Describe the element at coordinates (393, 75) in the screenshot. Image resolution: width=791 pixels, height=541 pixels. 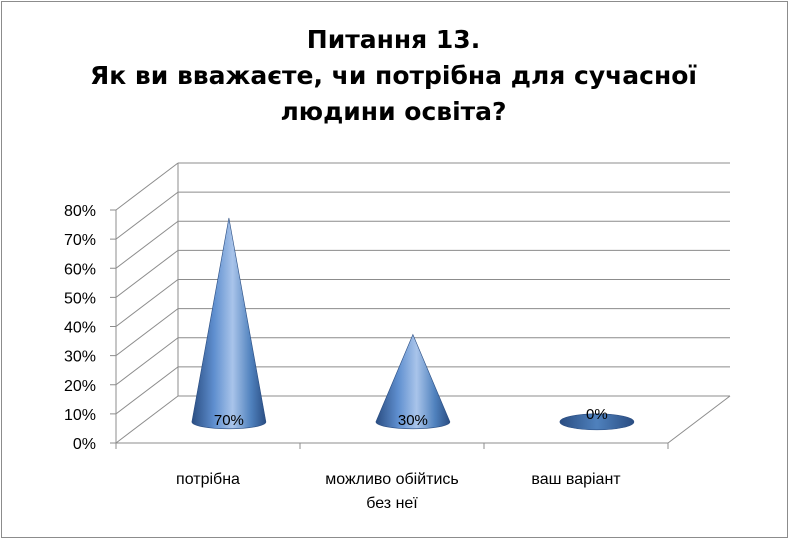
I see `chart-title-line-2: Як ви вважаєте, чи потрібна для сучасної` at that location.